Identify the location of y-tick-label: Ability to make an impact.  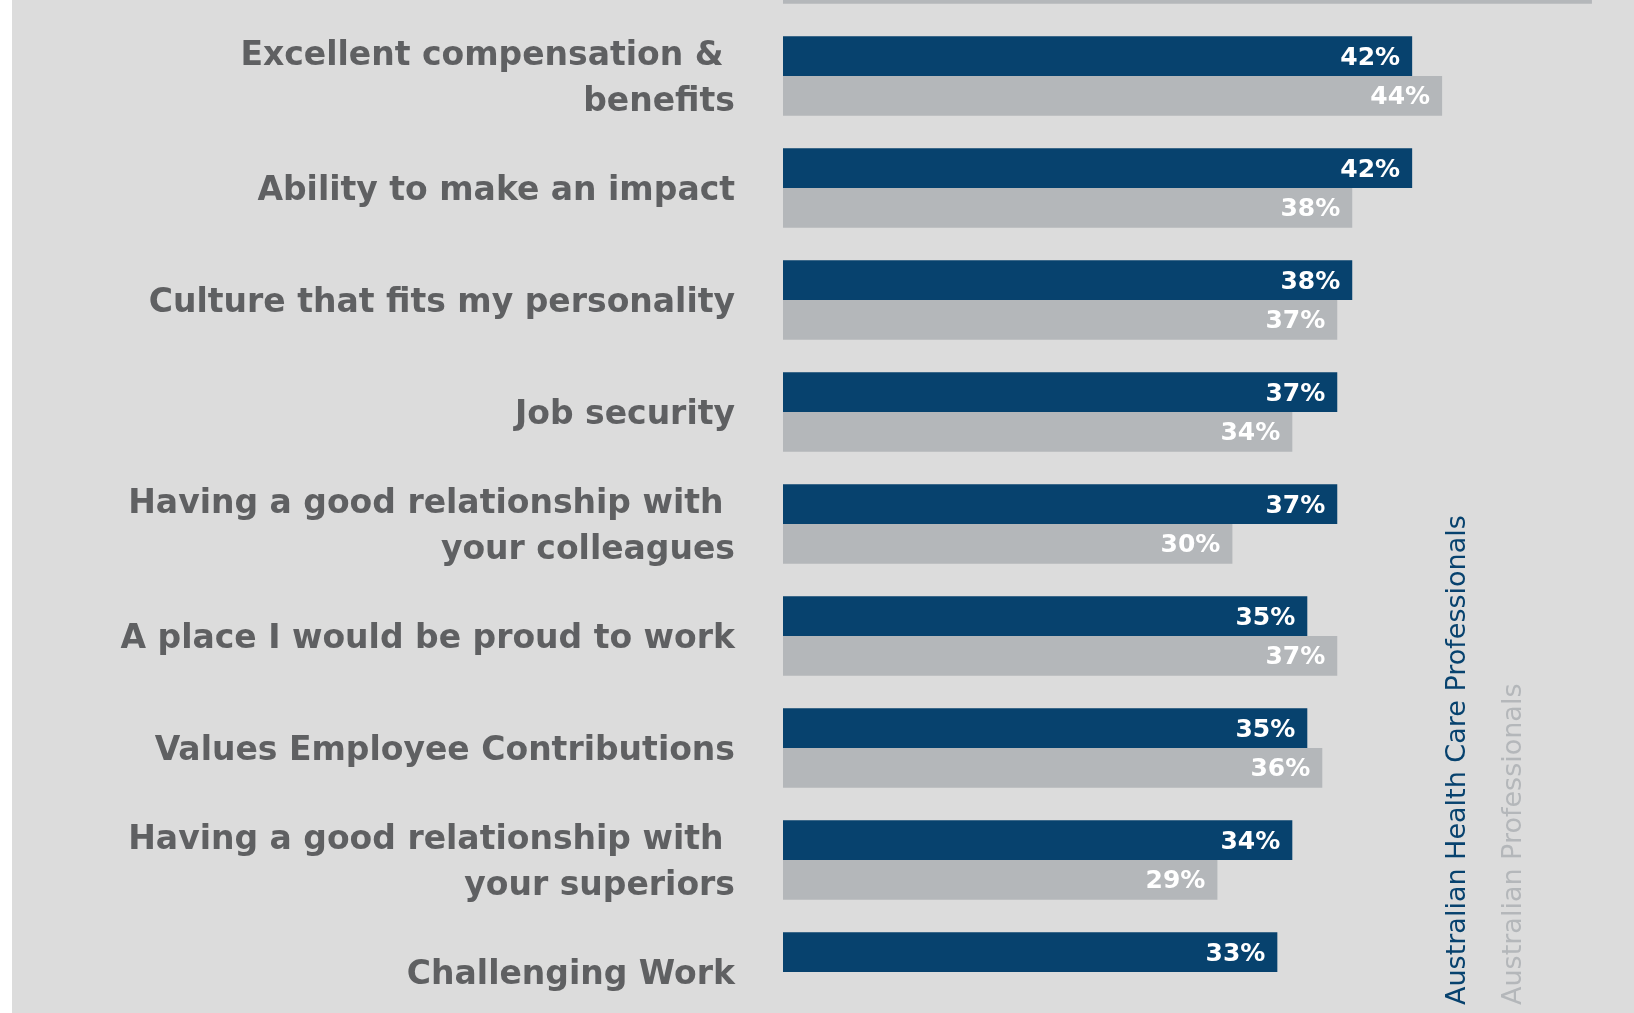
(496, 188).